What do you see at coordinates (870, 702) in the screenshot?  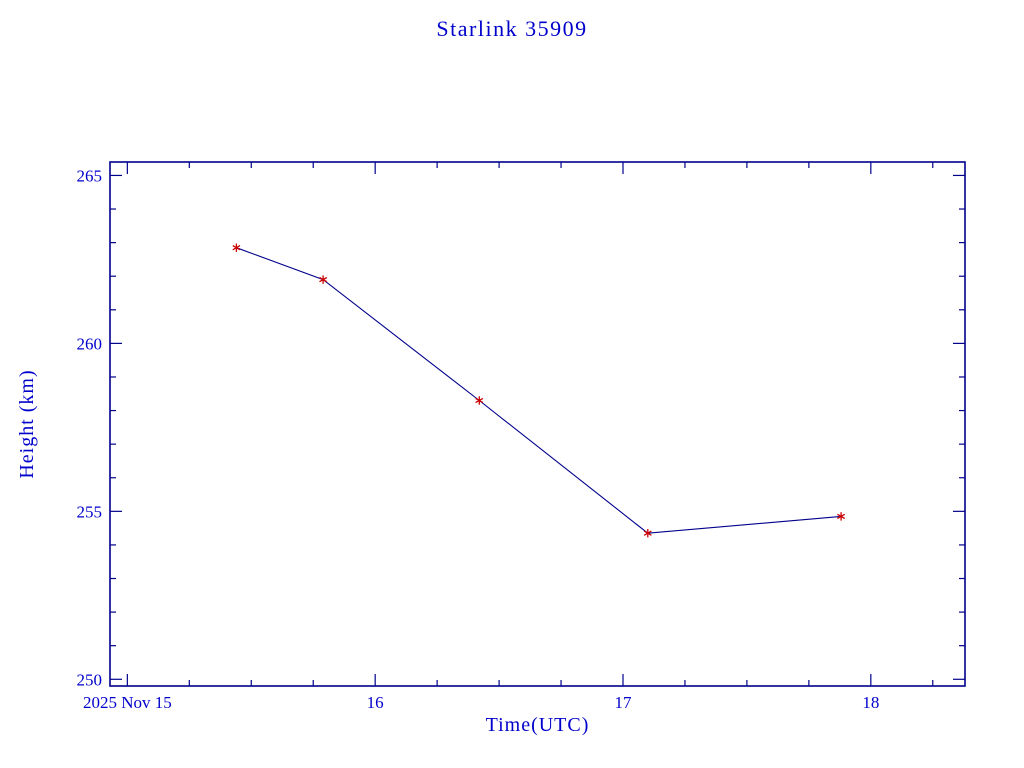 I see `x-tick-label: 18` at bounding box center [870, 702].